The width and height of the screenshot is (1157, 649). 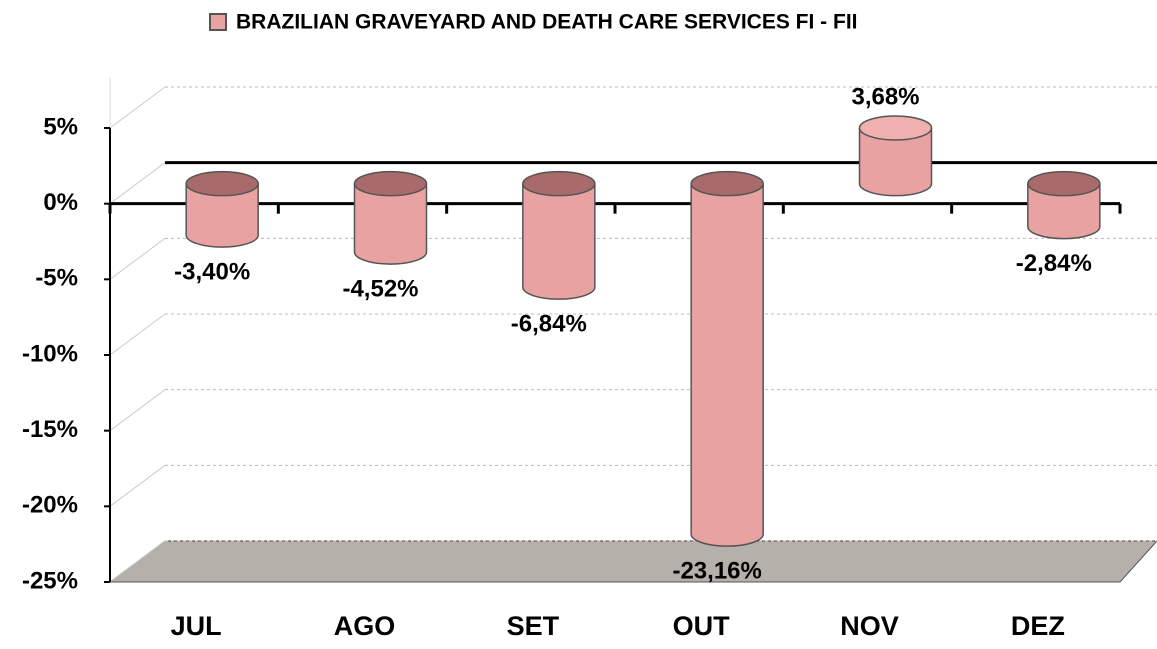 What do you see at coordinates (702, 626) in the screenshot?
I see `x-tick-label: OUT` at bounding box center [702, 626].